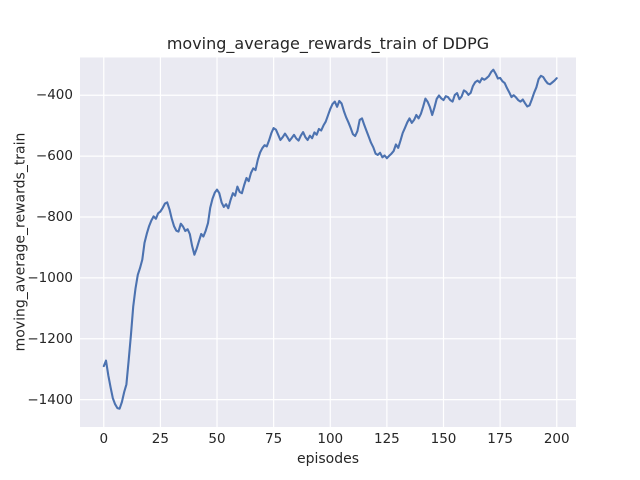  I want to click on x-tick-label: 0, so click(104, 439).